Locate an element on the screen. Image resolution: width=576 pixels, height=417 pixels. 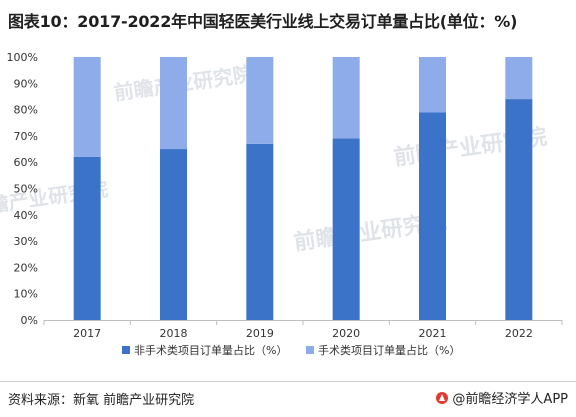
y-tick-label: 40% is located at coordinates (26, 215).